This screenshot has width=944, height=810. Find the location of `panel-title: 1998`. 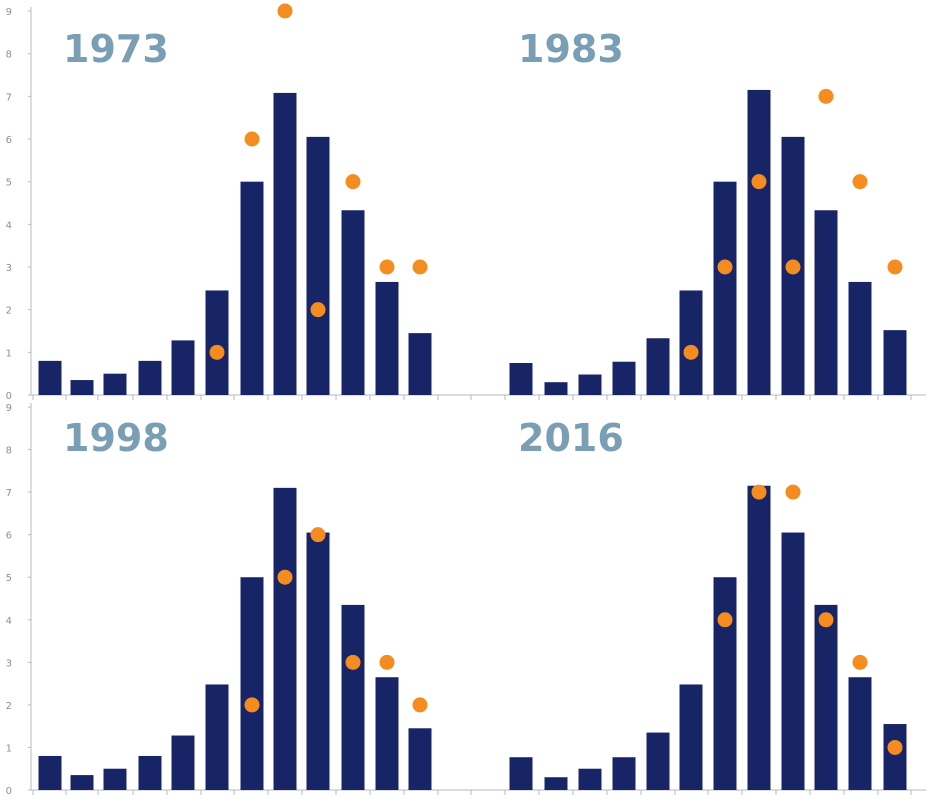

panel-title: 1998 is located at coordinates (116, 438).